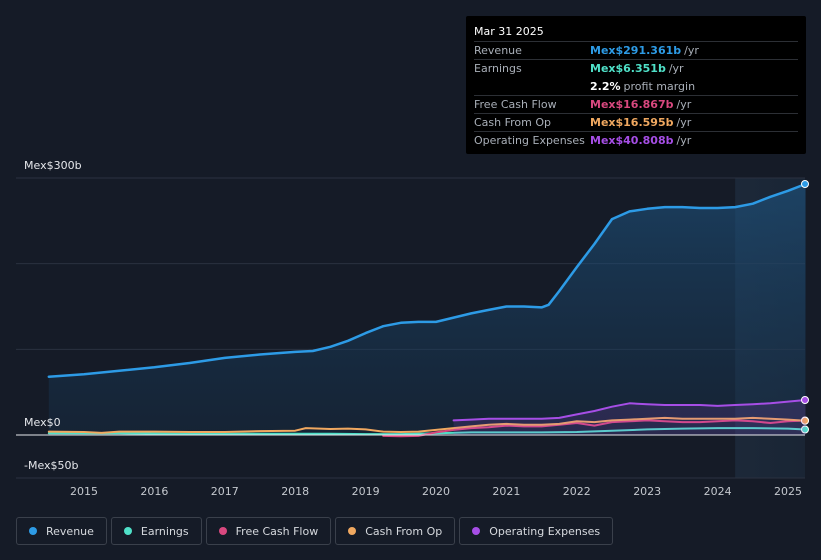 This screenshot has height=560, width=821. What do you see at coordinates (805, 420) in the screenshot?
I see `series-endpoint-cash-from-op` at bounding box center [805, 420].